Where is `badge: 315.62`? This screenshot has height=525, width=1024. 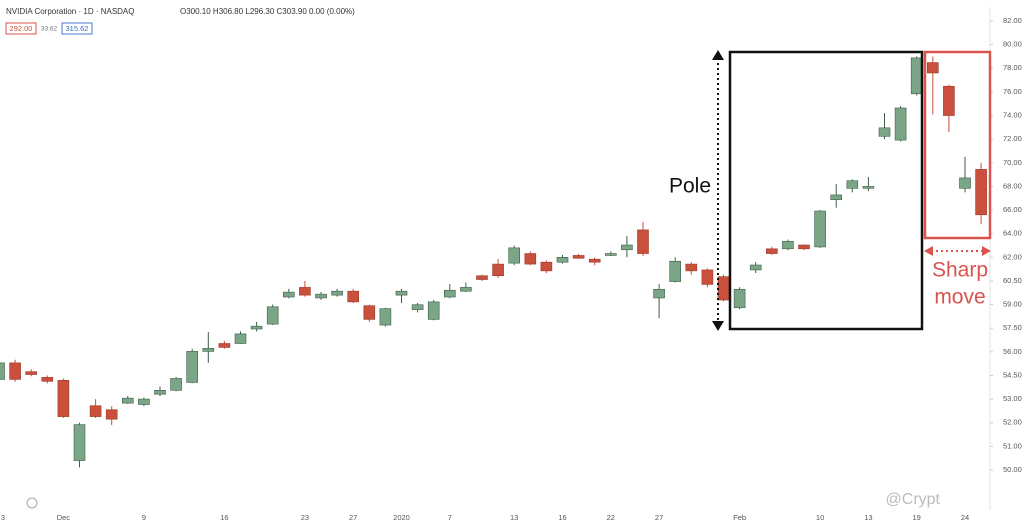 badge: 315.62 is located at coordinates (77, 28).